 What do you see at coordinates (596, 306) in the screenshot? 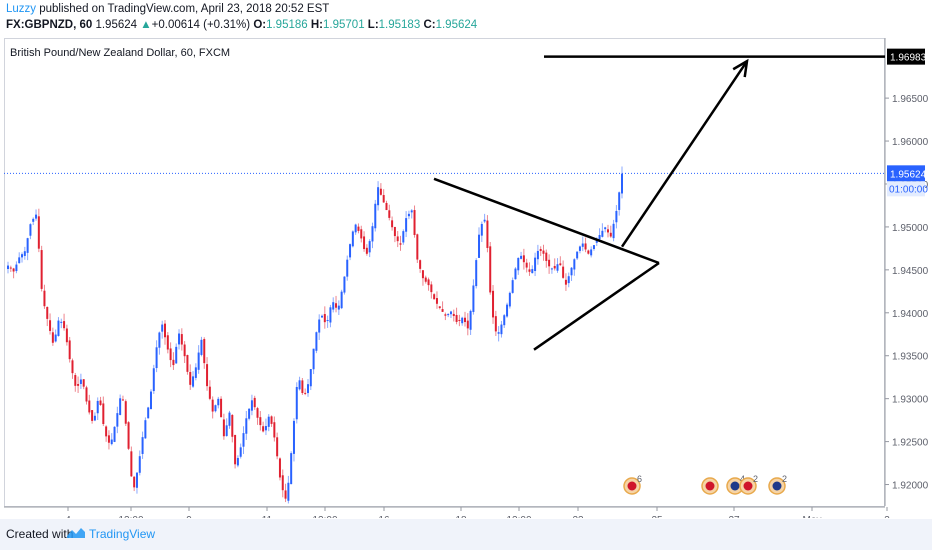
I see `triangle-lower-trendline` at bounding box center [596, 306].